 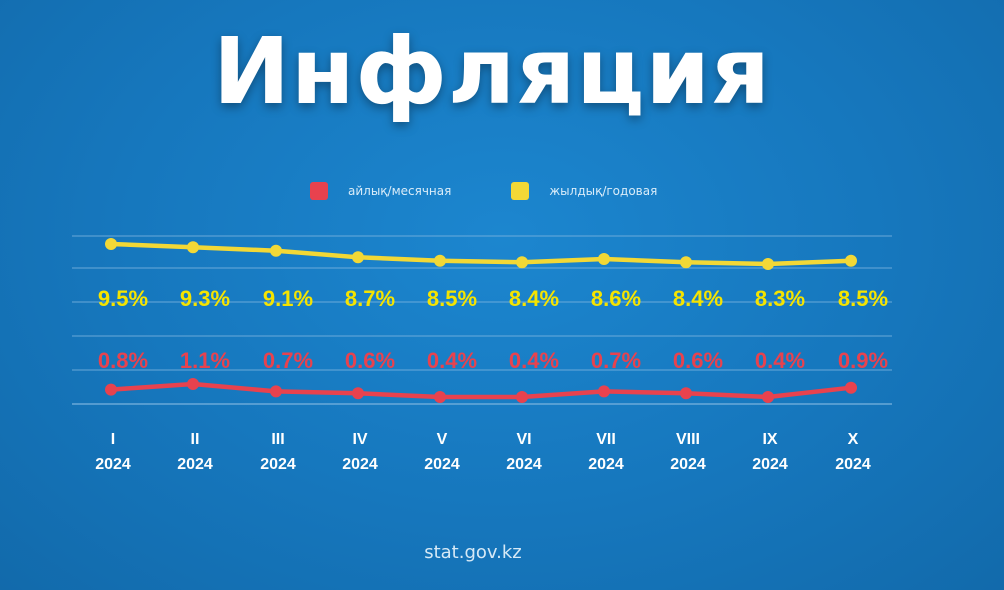 What do you see at coordinates (195, 439) in the screenshot?
I see `x-tick-label-month: II` at bounding box center [195, 439].